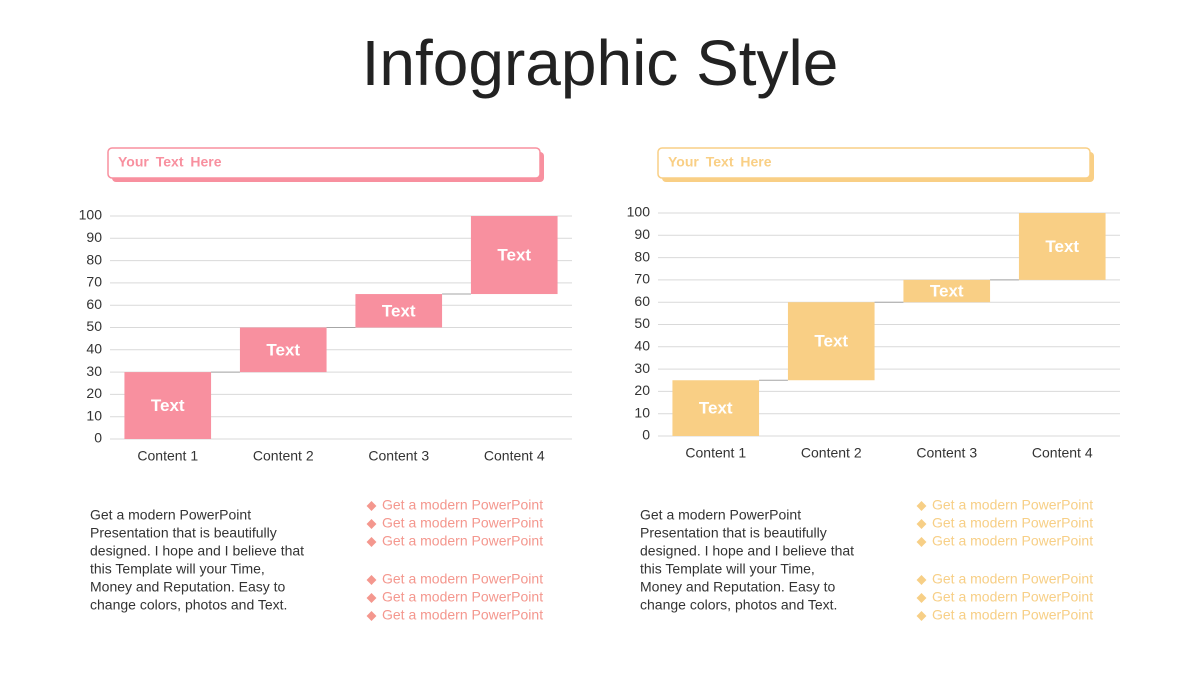 Image resolution: width=1200 pixels, height=675 pixels. Describe the element at coordinates (600, 63) in the screenshot. I see `slide-title: Infographic Style` at that location.